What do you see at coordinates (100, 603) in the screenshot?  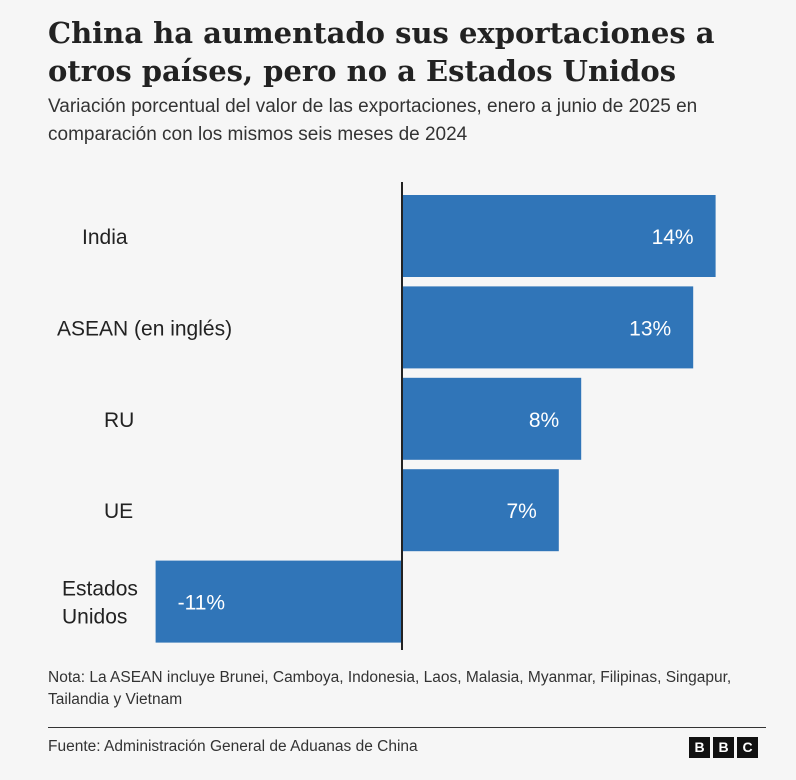 I see `category-label-4: Estados Unidos` at bounding box center [100, 603].